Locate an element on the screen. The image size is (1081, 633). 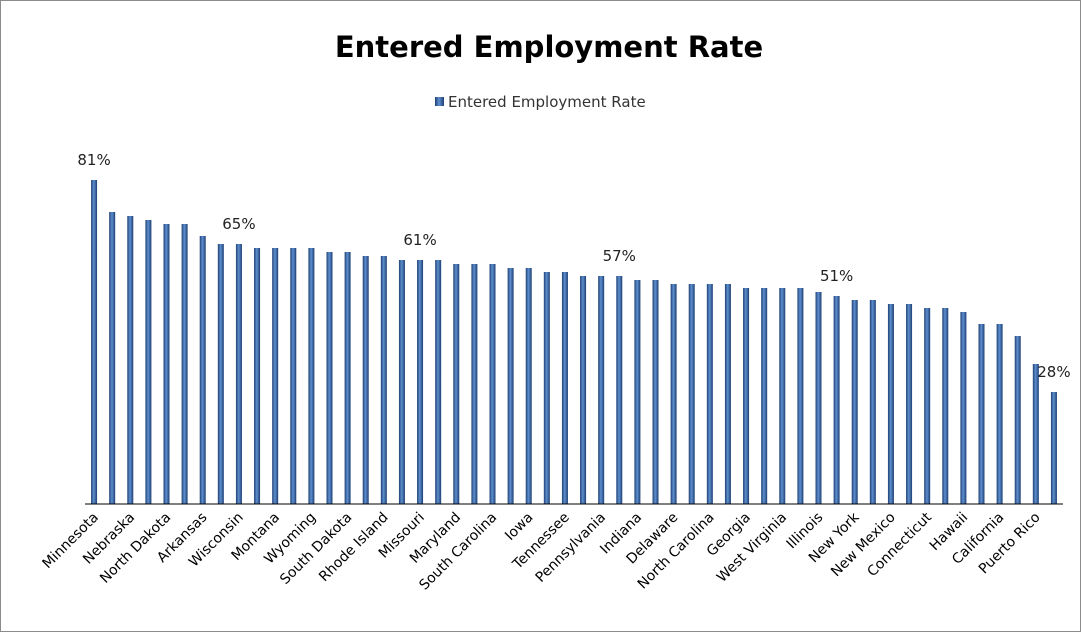
x-tick-label: Connecticut is located at coordinates (899, 544).